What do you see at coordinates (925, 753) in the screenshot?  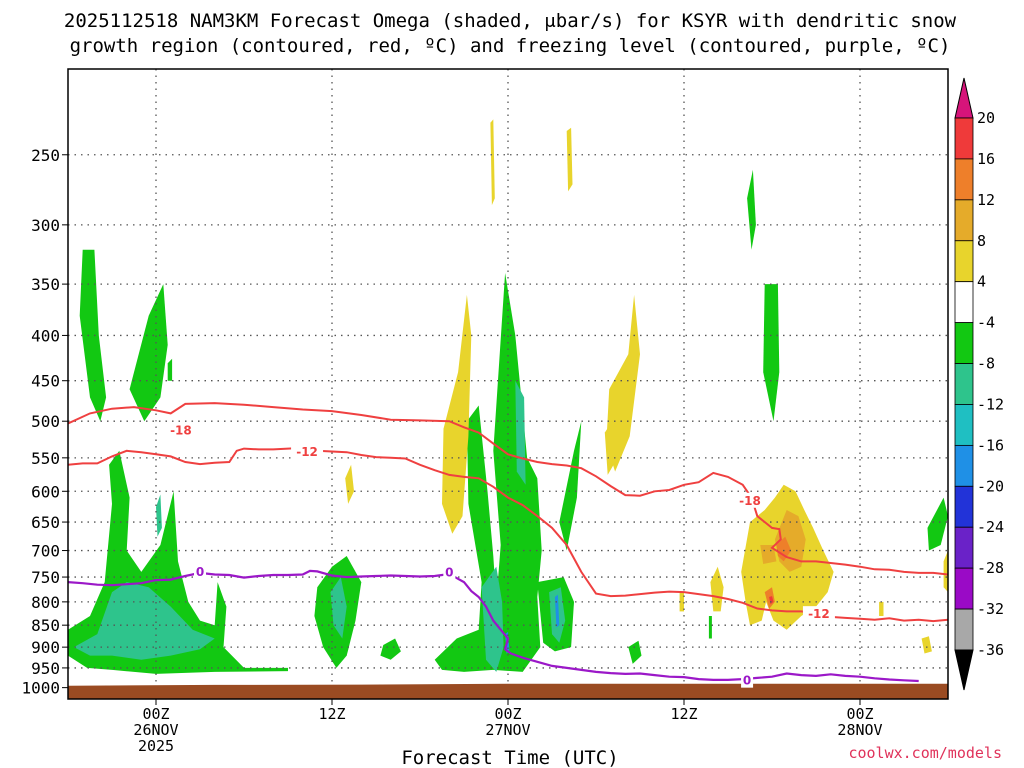 I see `credit-text: coolwx.com/models` at bounding box center [925, 753].